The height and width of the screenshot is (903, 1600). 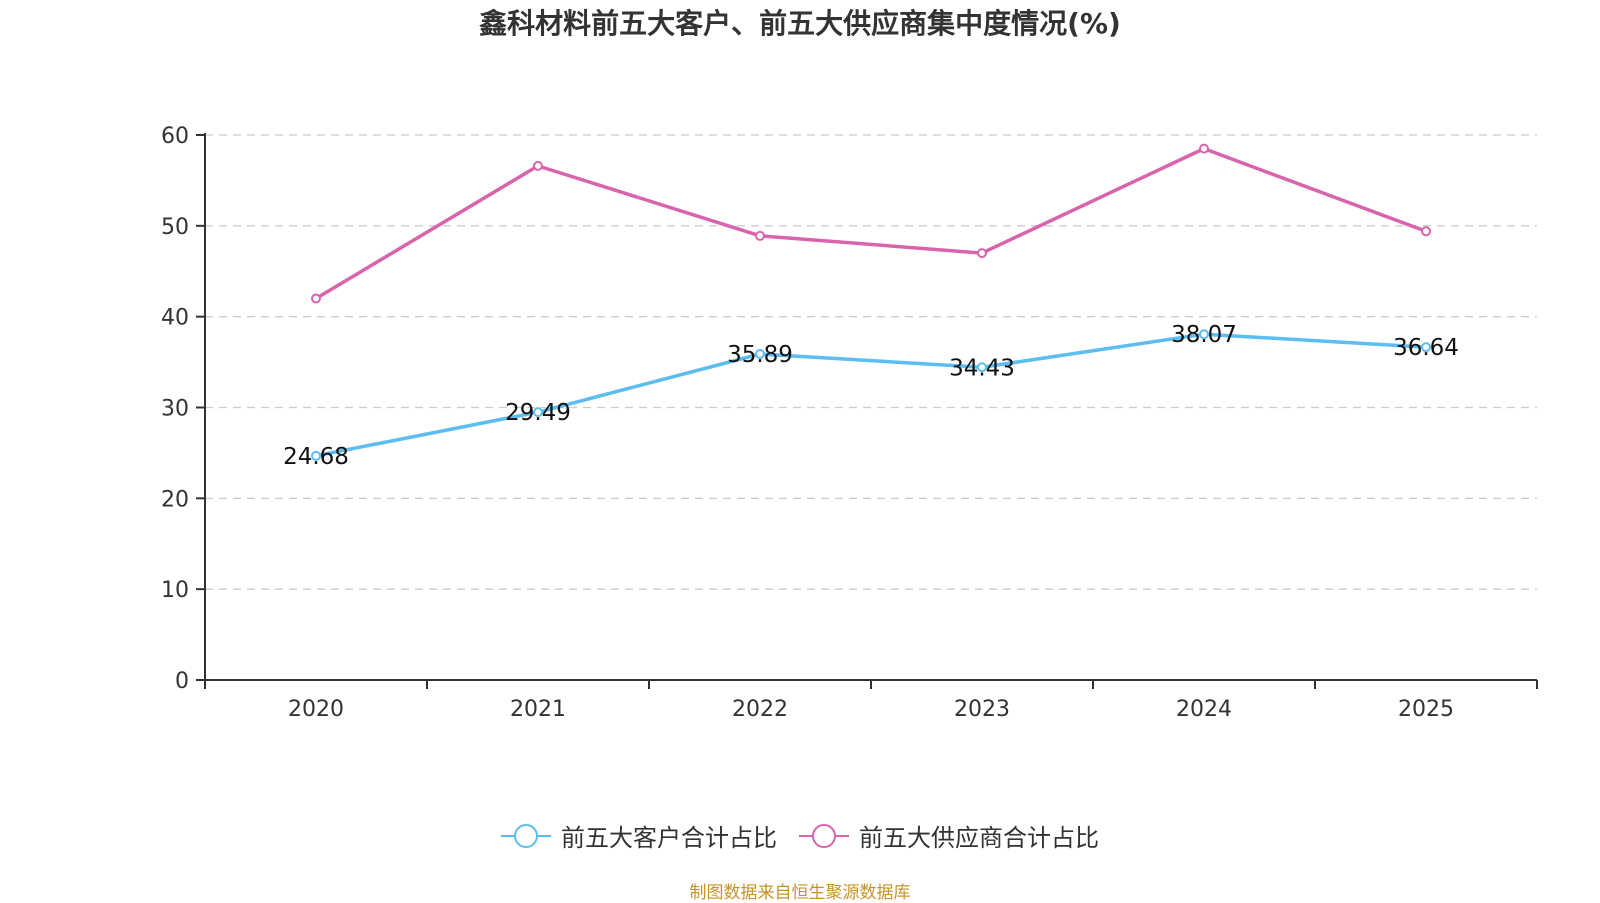 What do you see at coordinates (175, 136) in the screenshot?
I see `y-tick-label: 60` at bounding box center [175, 136].